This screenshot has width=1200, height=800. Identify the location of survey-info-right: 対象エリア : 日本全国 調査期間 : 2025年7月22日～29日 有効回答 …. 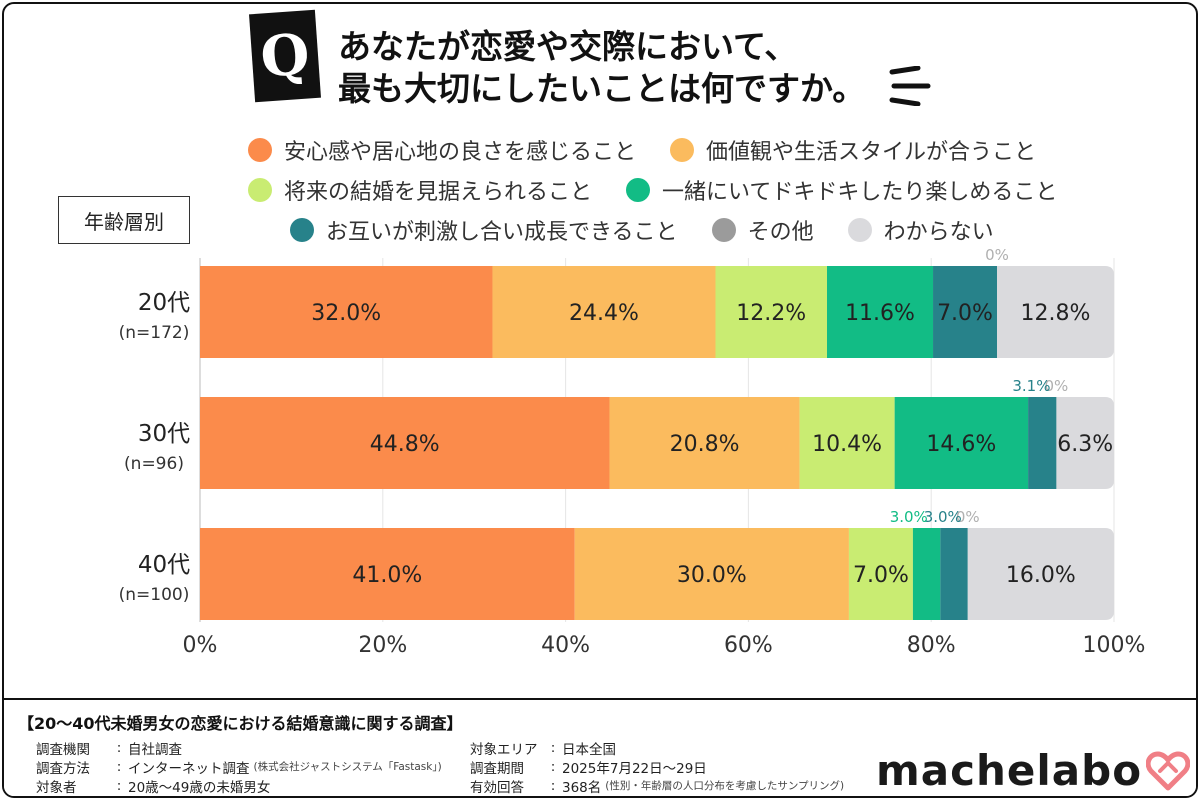
(657, 767).